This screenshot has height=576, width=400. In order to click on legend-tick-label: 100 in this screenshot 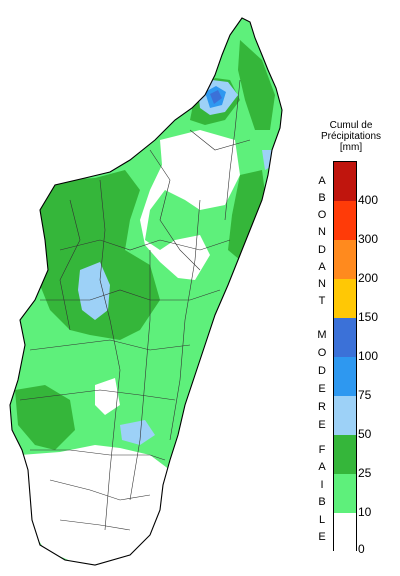, I will do `click(368, 356)`.